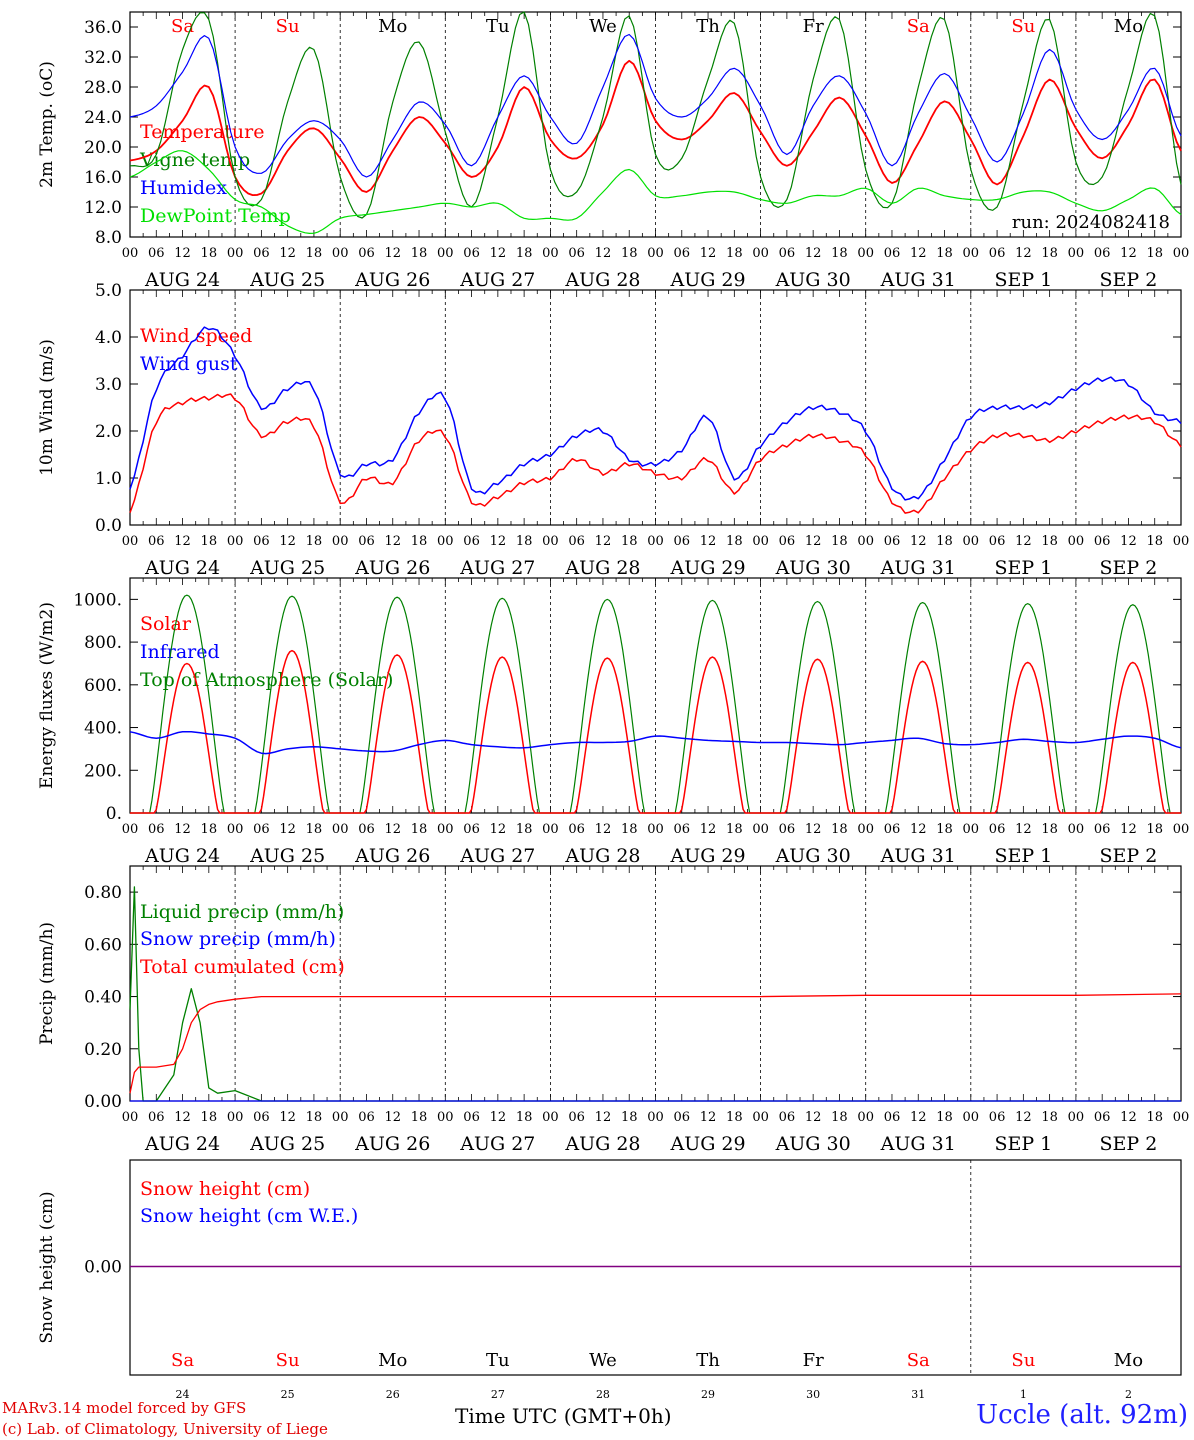  What do you see at coordinates (918, 1394) in the screenshot?
I see `day-number-label: 31` at bounding box center [918, 1394].